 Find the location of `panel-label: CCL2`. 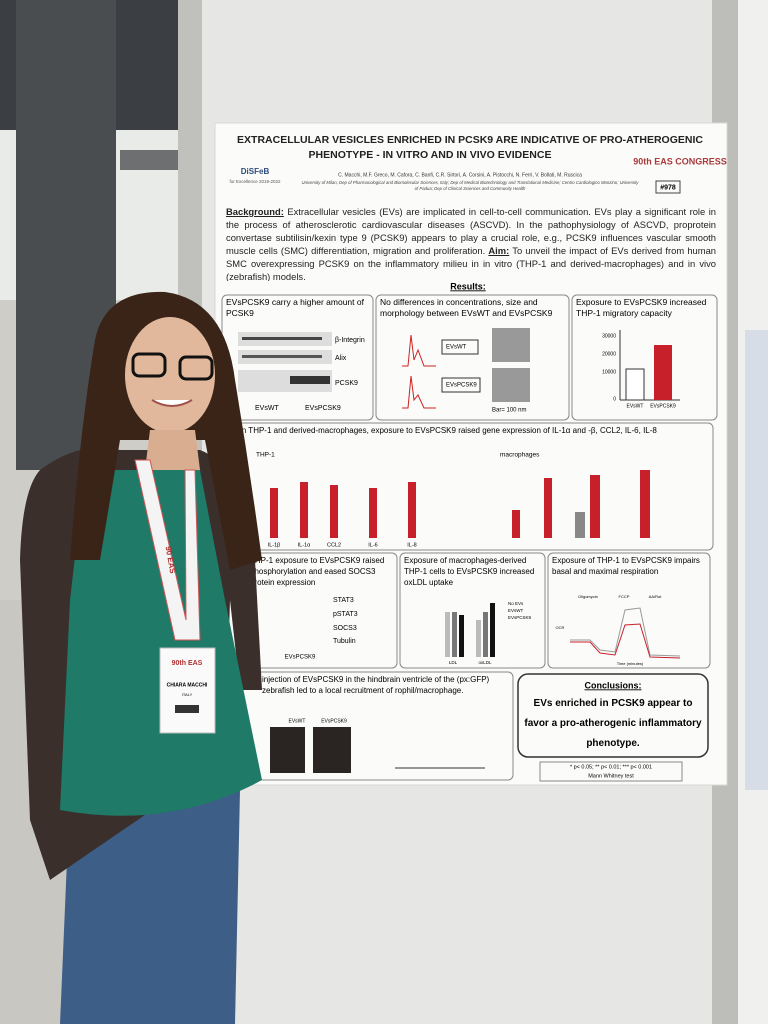

panel-label: CCL2 is located at coordinates (334, 545).